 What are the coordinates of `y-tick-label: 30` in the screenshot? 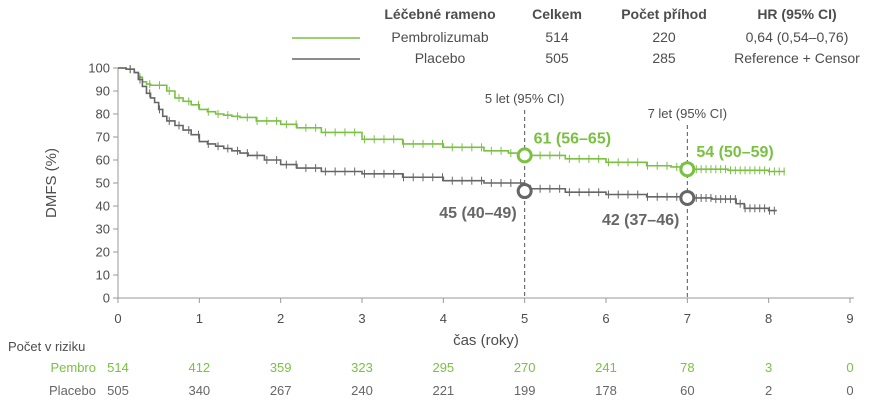 It's located at (103, 229).